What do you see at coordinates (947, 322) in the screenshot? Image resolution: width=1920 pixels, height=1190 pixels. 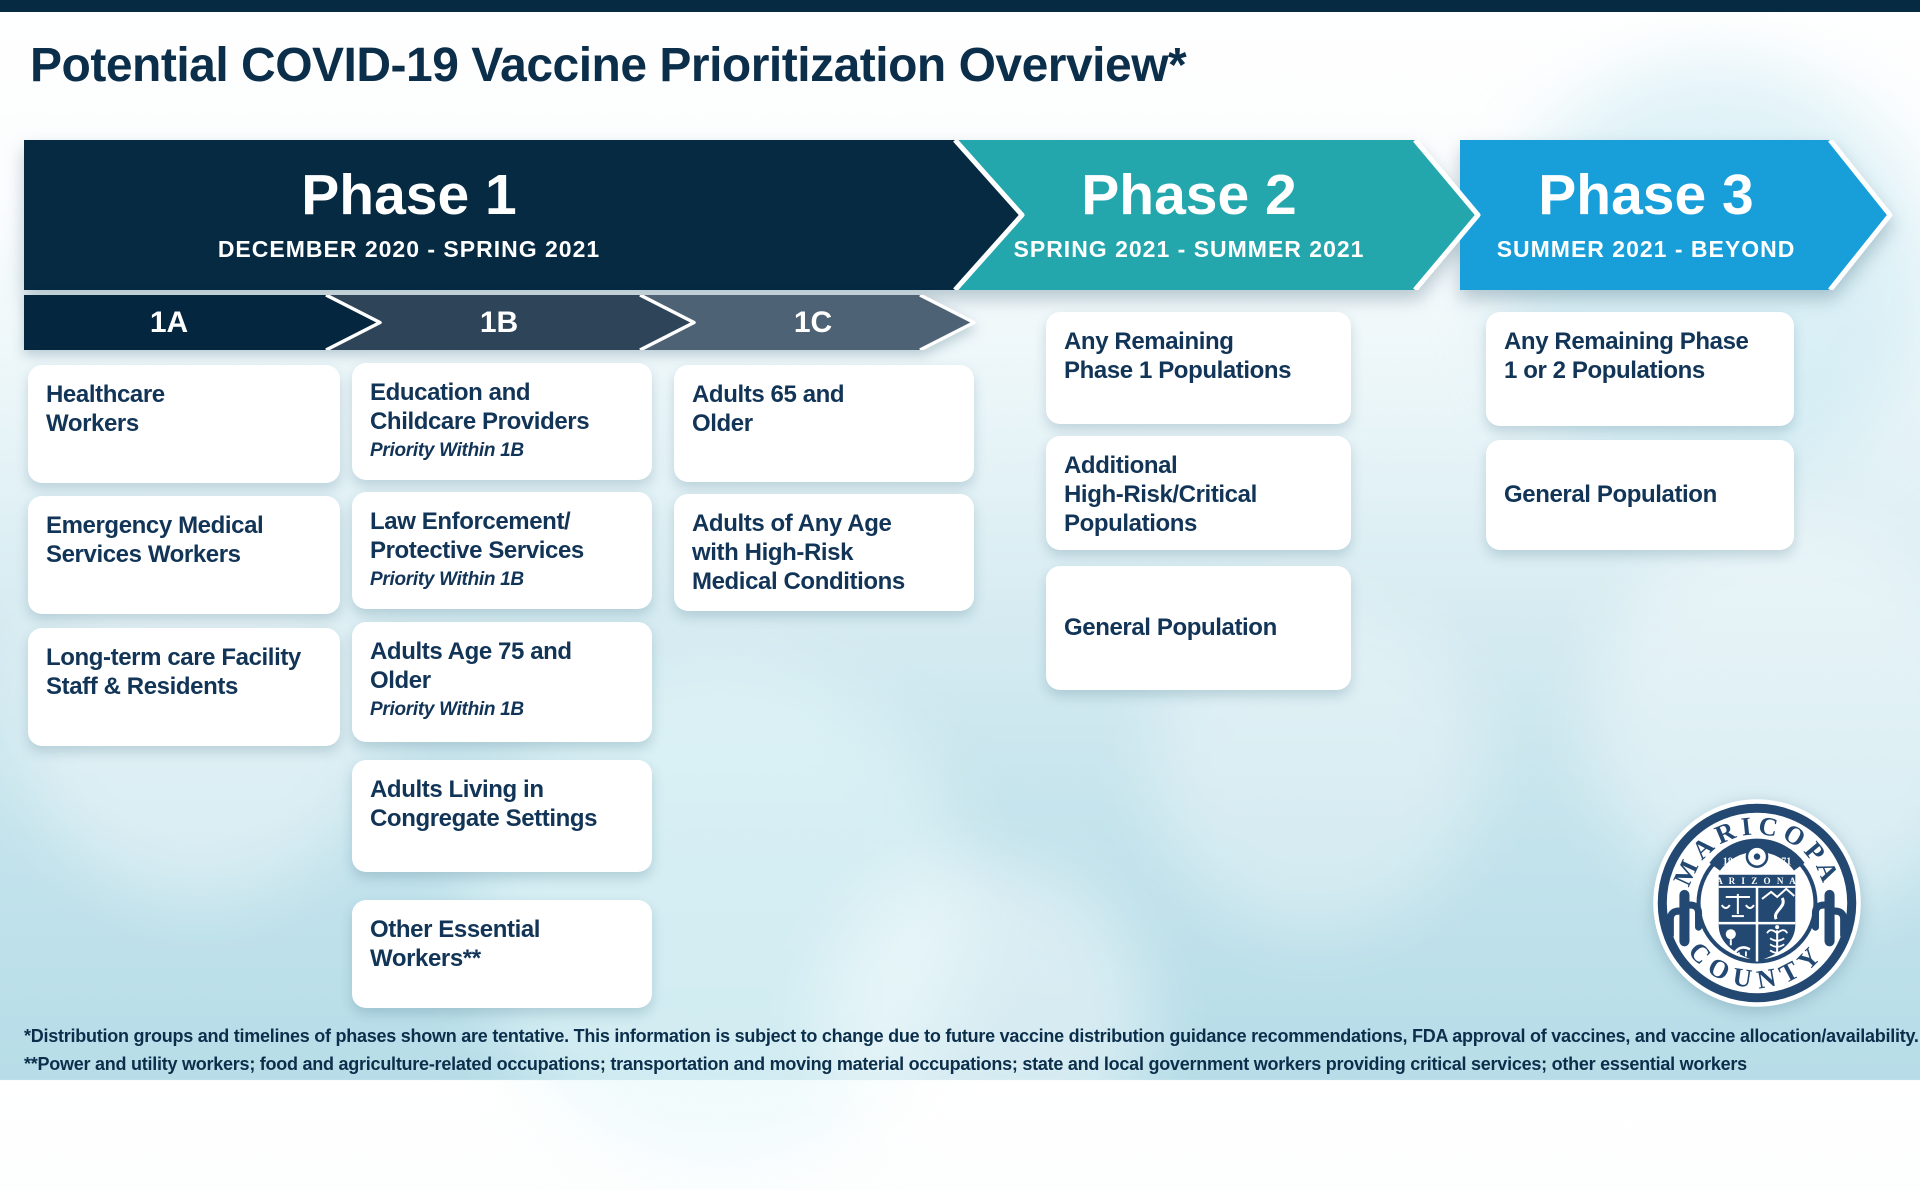 I see `subphase-1c-arrow-outline` at bounding box center [947, 322].